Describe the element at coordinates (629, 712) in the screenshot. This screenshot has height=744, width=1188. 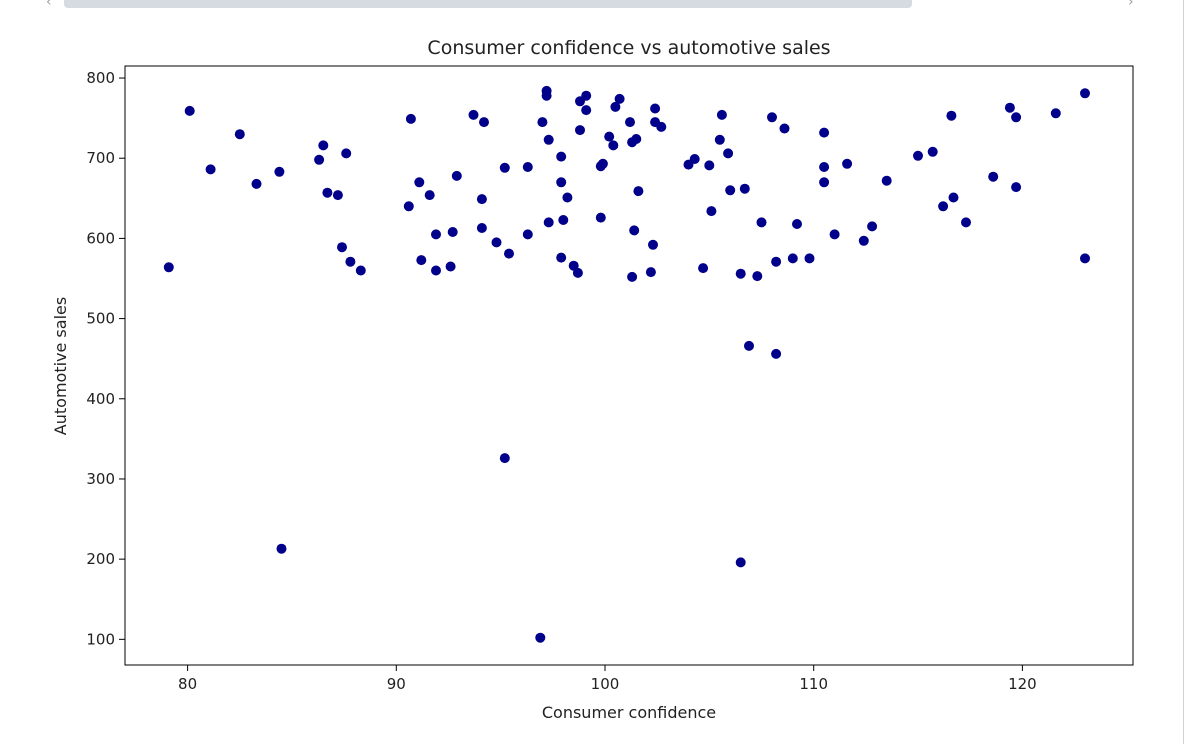
I see `x-axis-label: Consumer confidence` at that location.